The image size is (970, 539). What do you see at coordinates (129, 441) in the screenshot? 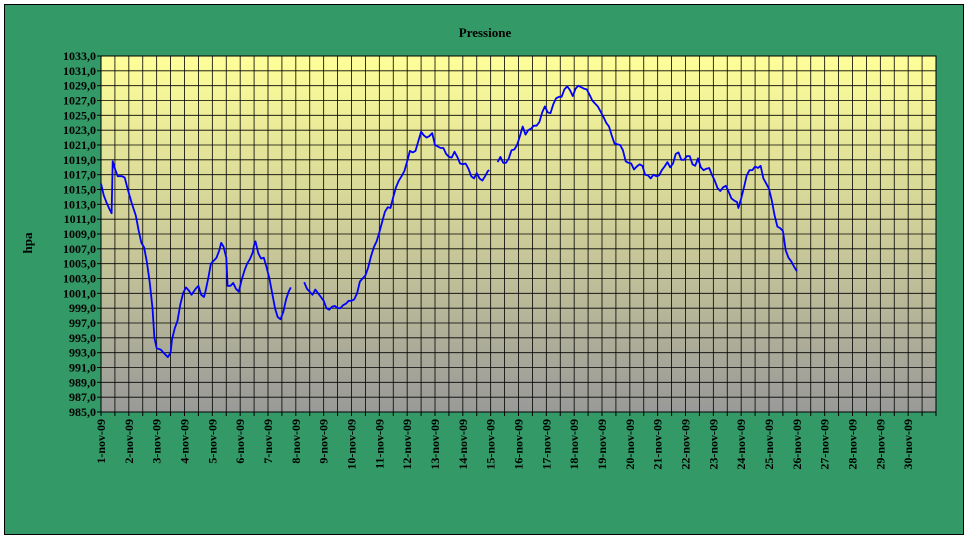
I see `x-tick-label: 2-nov-09` at bounding box center [129, 441].